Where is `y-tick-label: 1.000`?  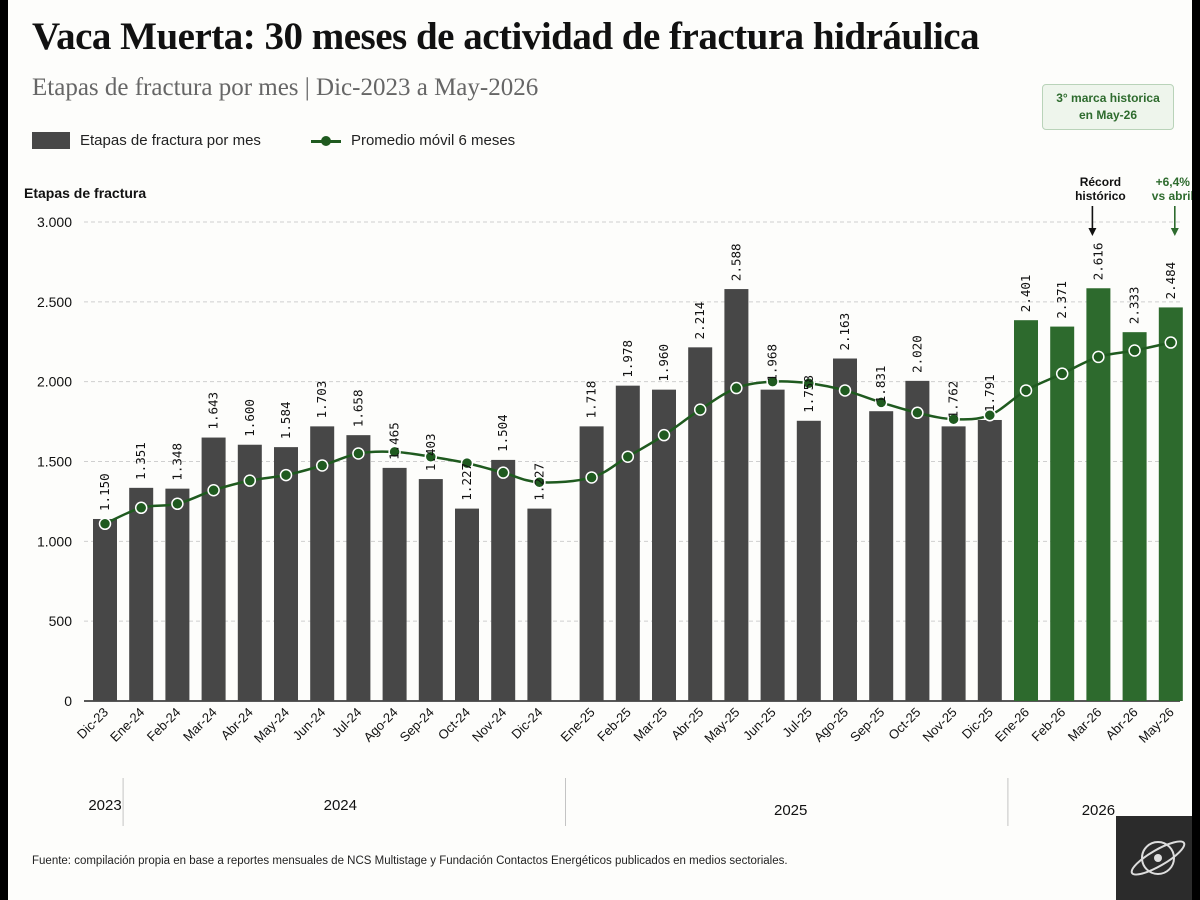
y-tick-label: 1.000 is located at coordinates (54, 541).